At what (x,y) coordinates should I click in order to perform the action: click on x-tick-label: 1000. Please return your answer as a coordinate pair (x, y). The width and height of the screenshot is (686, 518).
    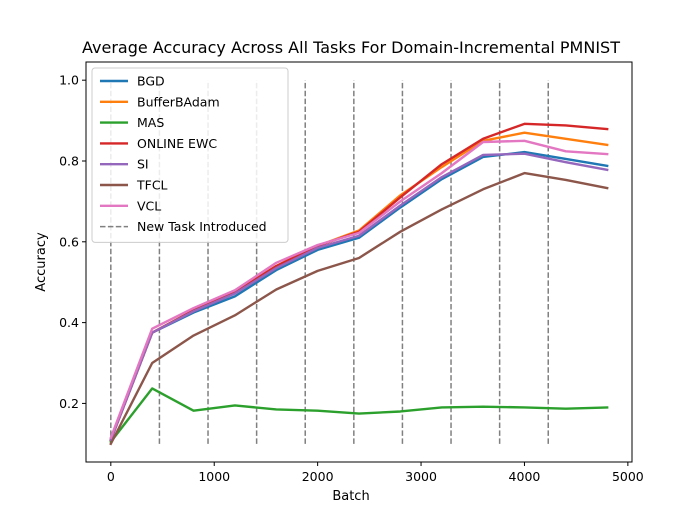
    Looking at the image, I should click on (214, 476).